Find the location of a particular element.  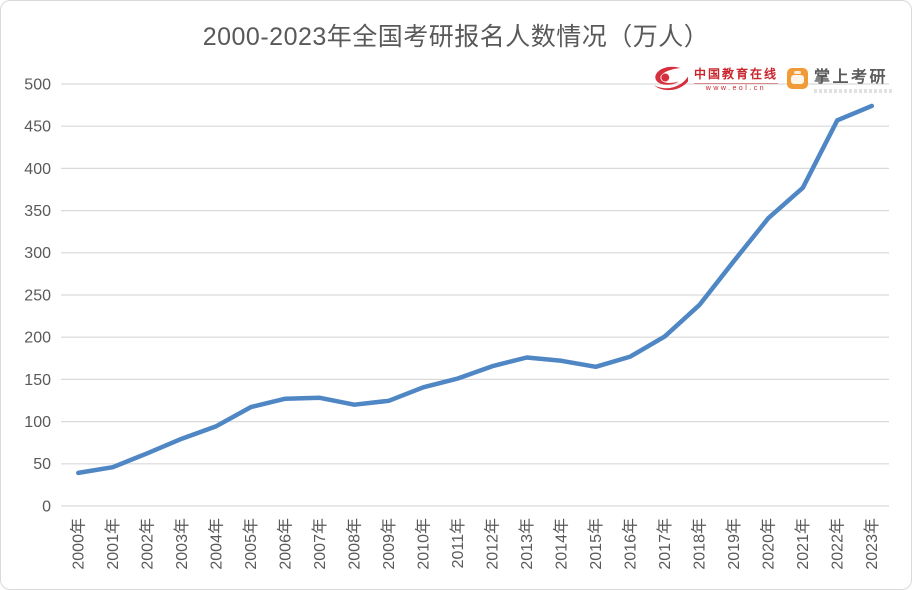

y-tick-label: 350 is located at coordinates (37, 211).